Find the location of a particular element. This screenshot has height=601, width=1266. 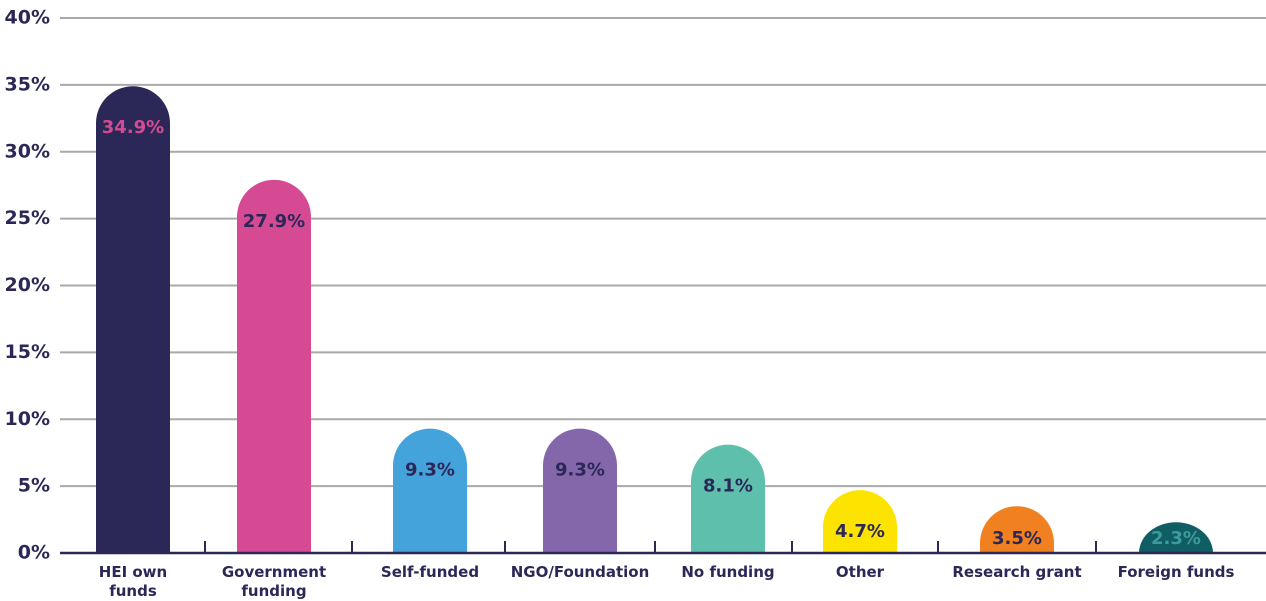

x-tick-label: Self-funded is located at coordinates (430, 572).